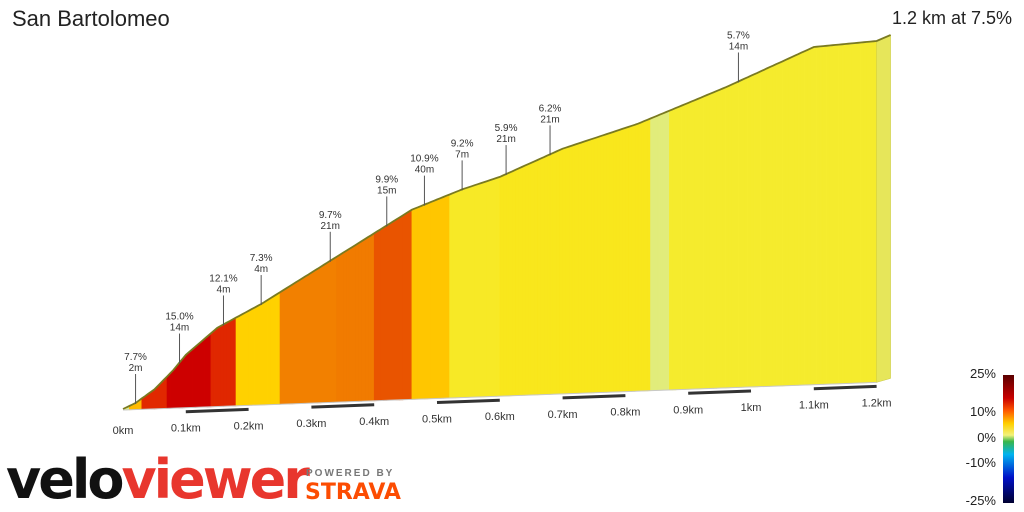 The height and width of the screenshot is (512, 1024). What do you see at coordinates (981, 500) in the screenshot?
I see `legend-label: -25%` at bounding box center [981, 500].